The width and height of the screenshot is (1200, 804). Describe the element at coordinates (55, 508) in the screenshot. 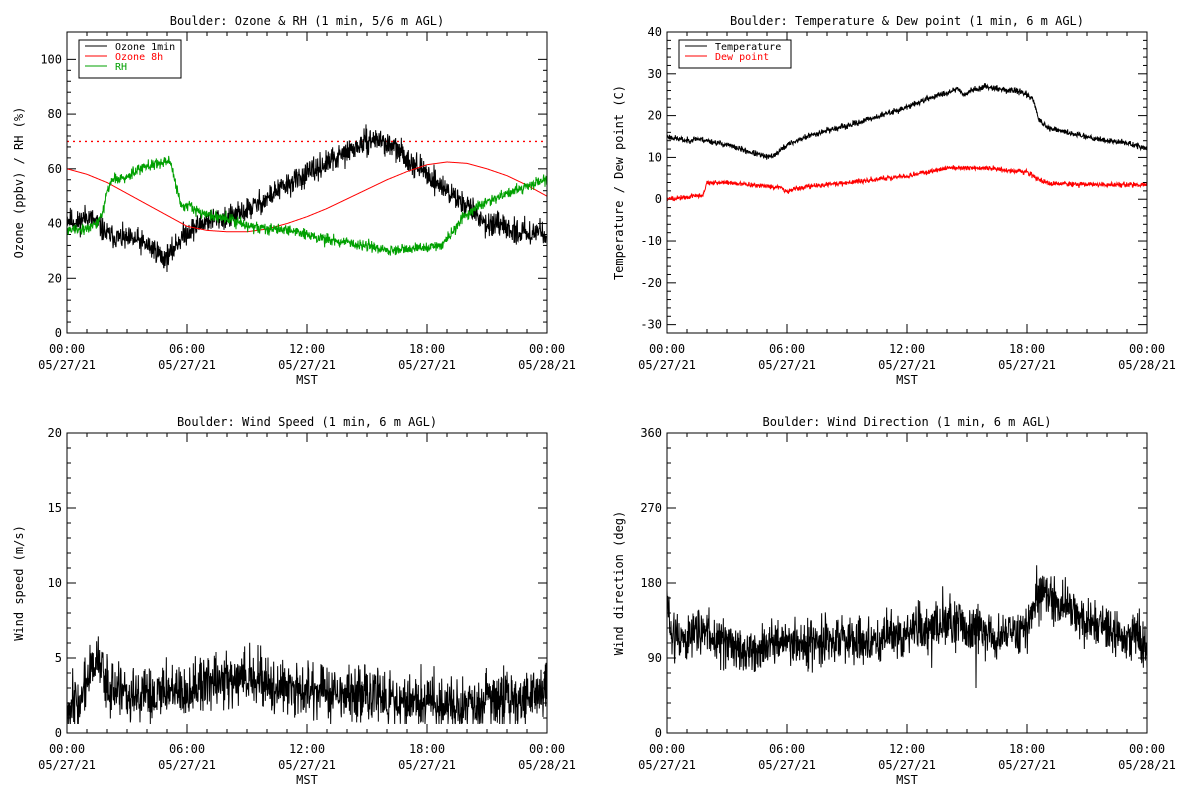

I see `y-tick-label: 15` at that location.